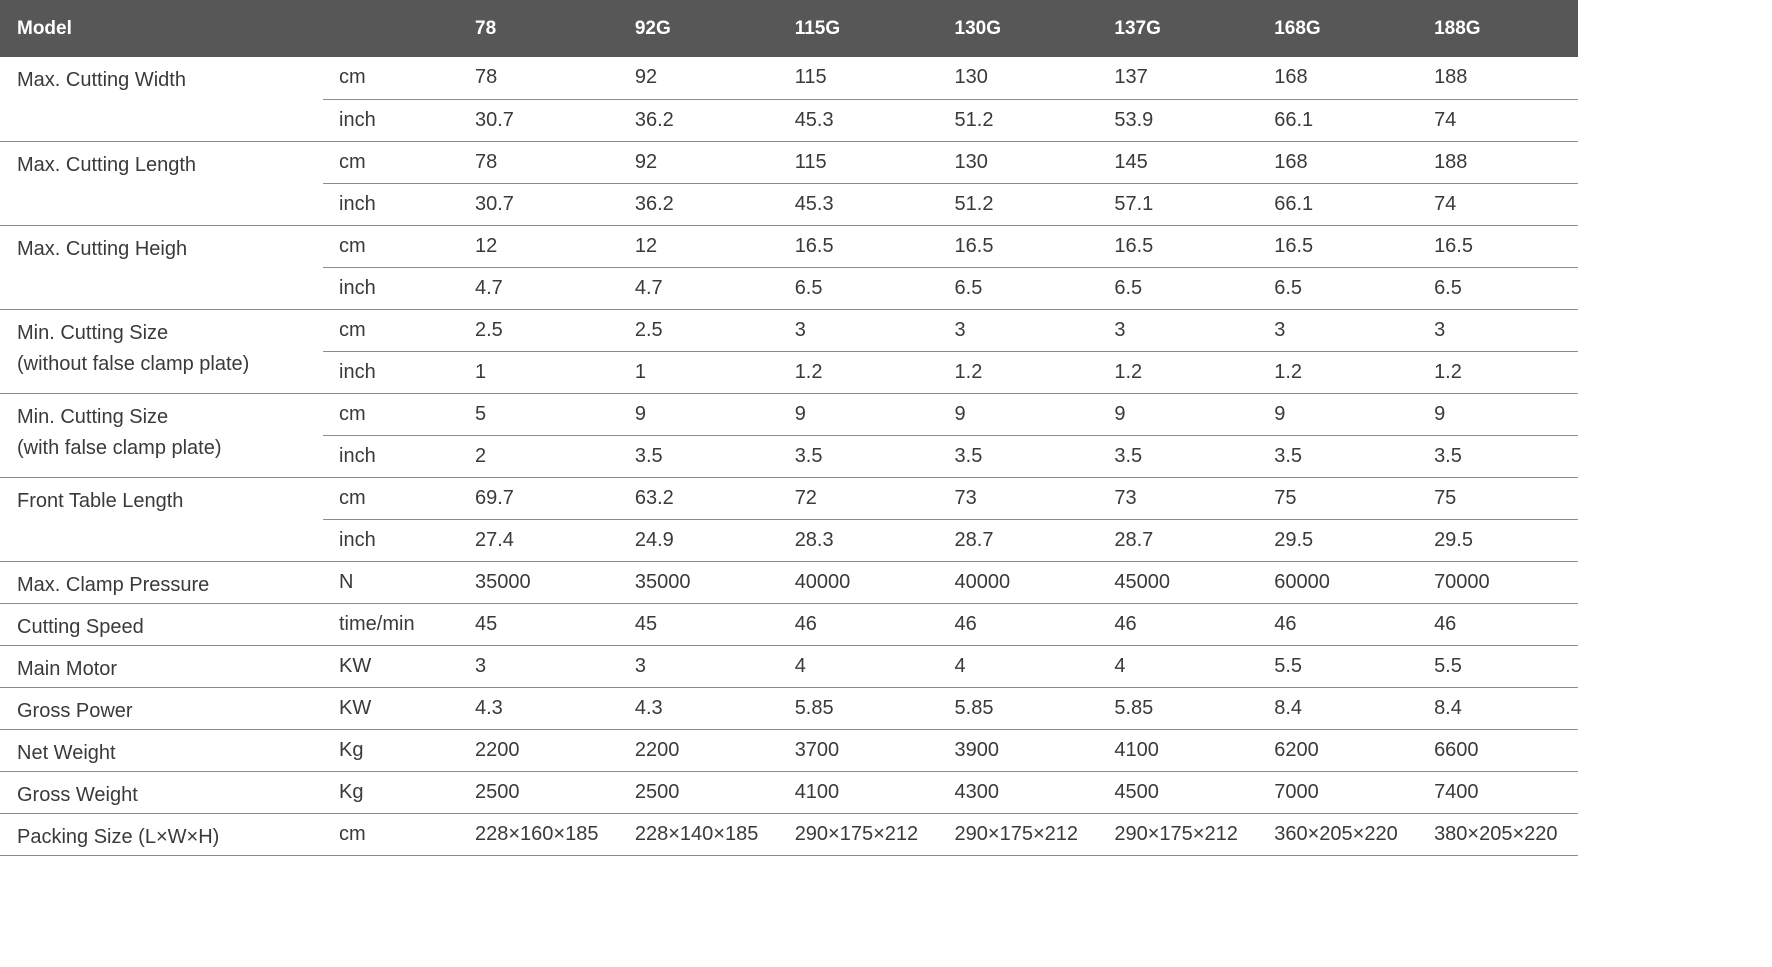 This screenshot has width=1772, height=967. Describe the element at coordinates (100, 500) in the screenshot. I see `spec-label-text: Front Table Length` at that location.